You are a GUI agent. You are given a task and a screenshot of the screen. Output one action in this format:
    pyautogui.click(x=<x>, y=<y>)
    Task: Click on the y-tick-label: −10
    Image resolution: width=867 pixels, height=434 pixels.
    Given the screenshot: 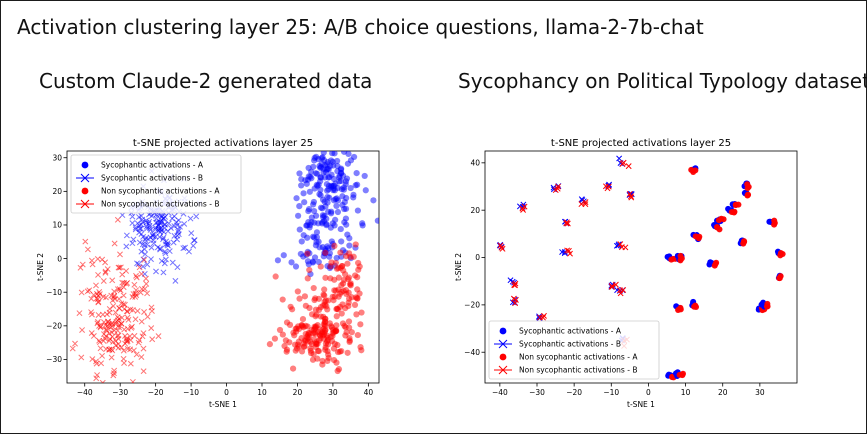 What is the action you would take?
    pyautogui.click(x=54, y=292)
    